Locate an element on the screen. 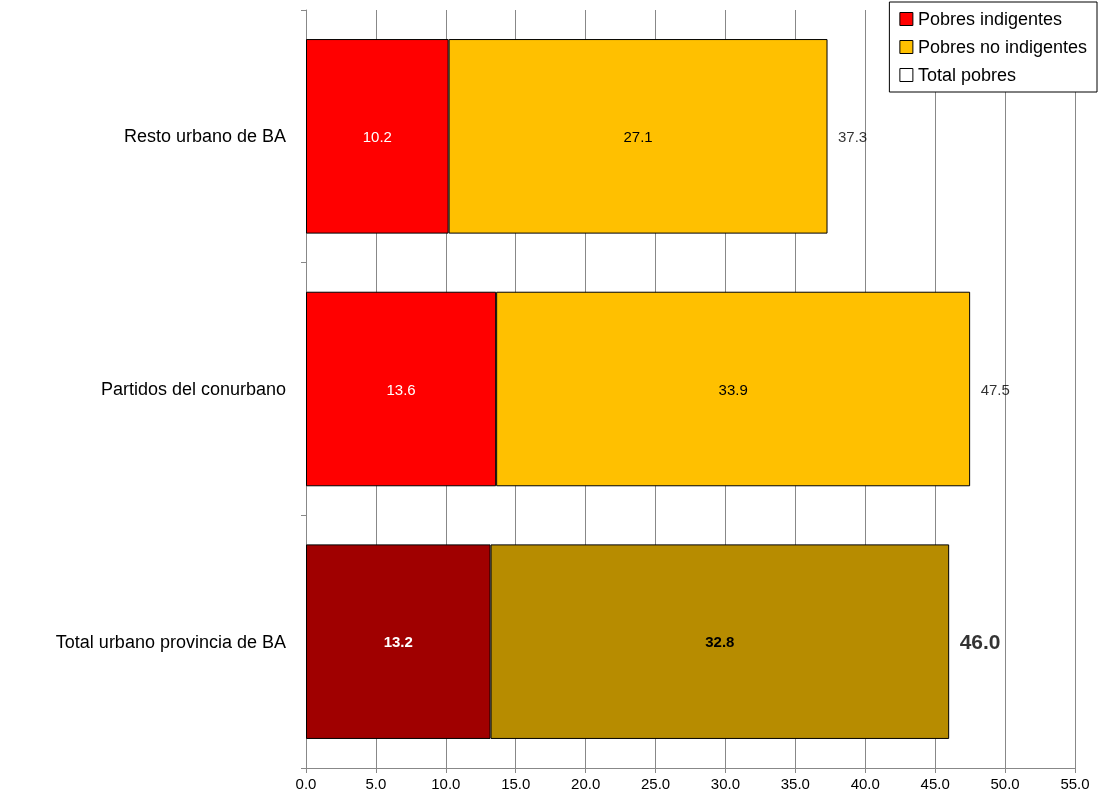  data-label: 10.2 is located at coordinates (377, 136).